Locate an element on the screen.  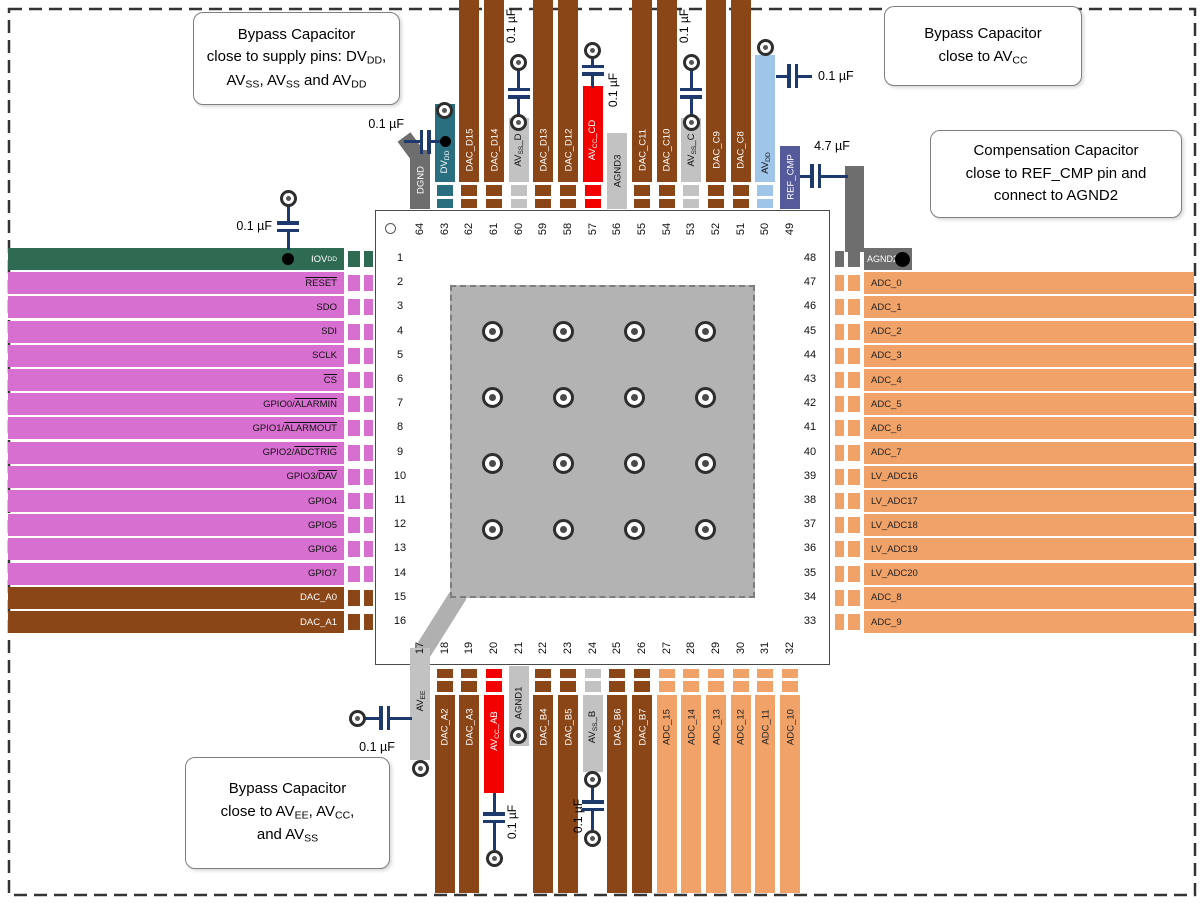
label-seg: AGND3 is located at coordinates (618, 171).